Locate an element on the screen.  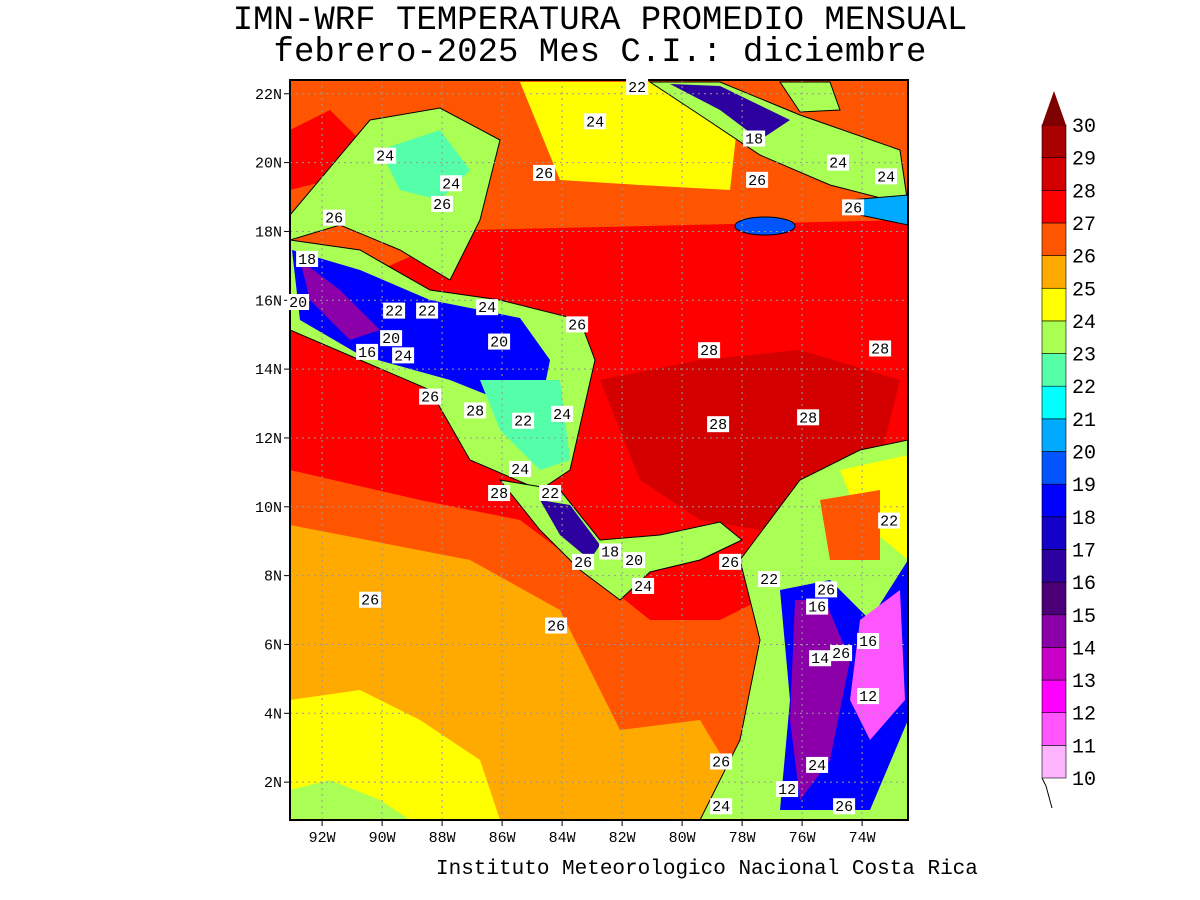
title-line-2: febrero-2025 Mes C.I.: diciembre is located at coordinates (600, 53).